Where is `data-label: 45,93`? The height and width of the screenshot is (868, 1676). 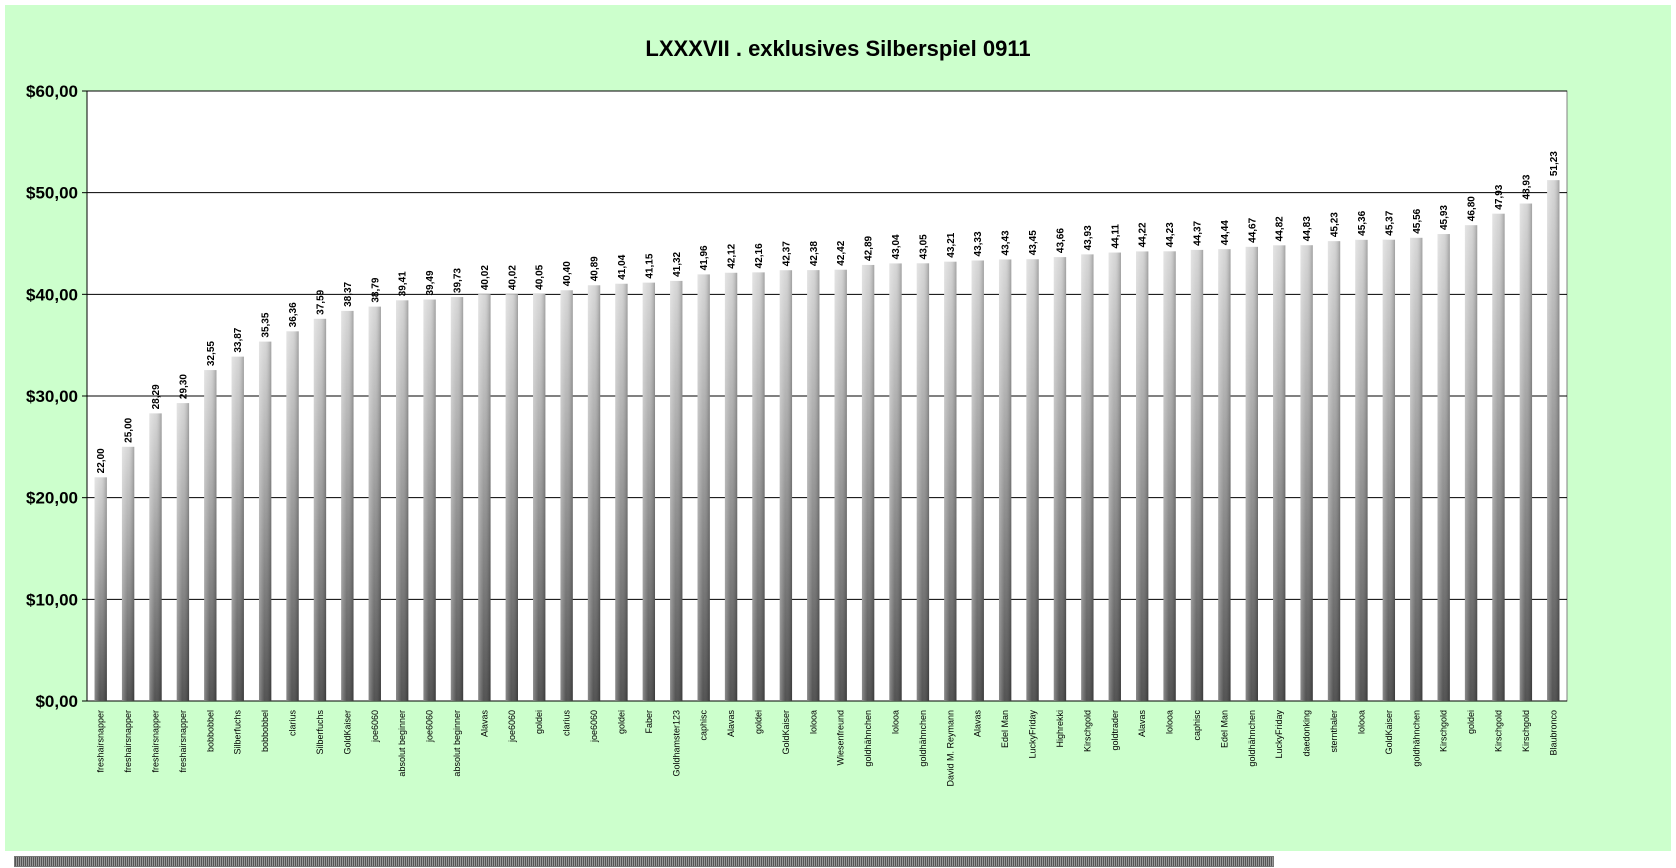
data-label: 45,93 is located at coordinates (1444, 217).